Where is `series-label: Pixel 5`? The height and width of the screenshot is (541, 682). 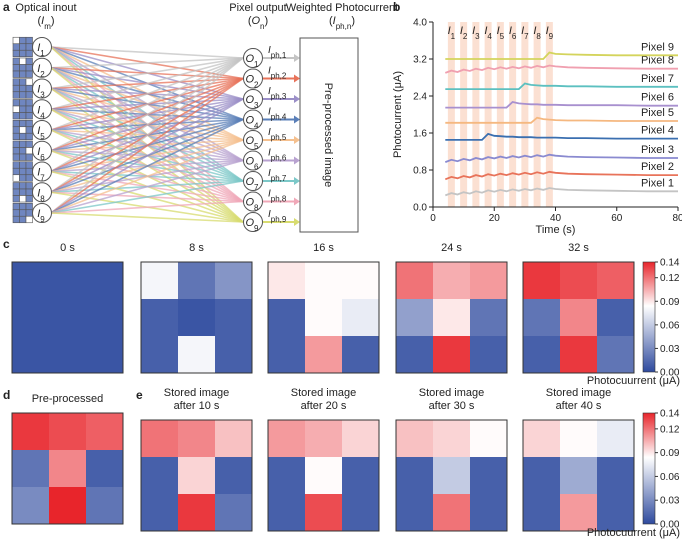
series-label: Pixel 5 is located at coordinates (657, 113).